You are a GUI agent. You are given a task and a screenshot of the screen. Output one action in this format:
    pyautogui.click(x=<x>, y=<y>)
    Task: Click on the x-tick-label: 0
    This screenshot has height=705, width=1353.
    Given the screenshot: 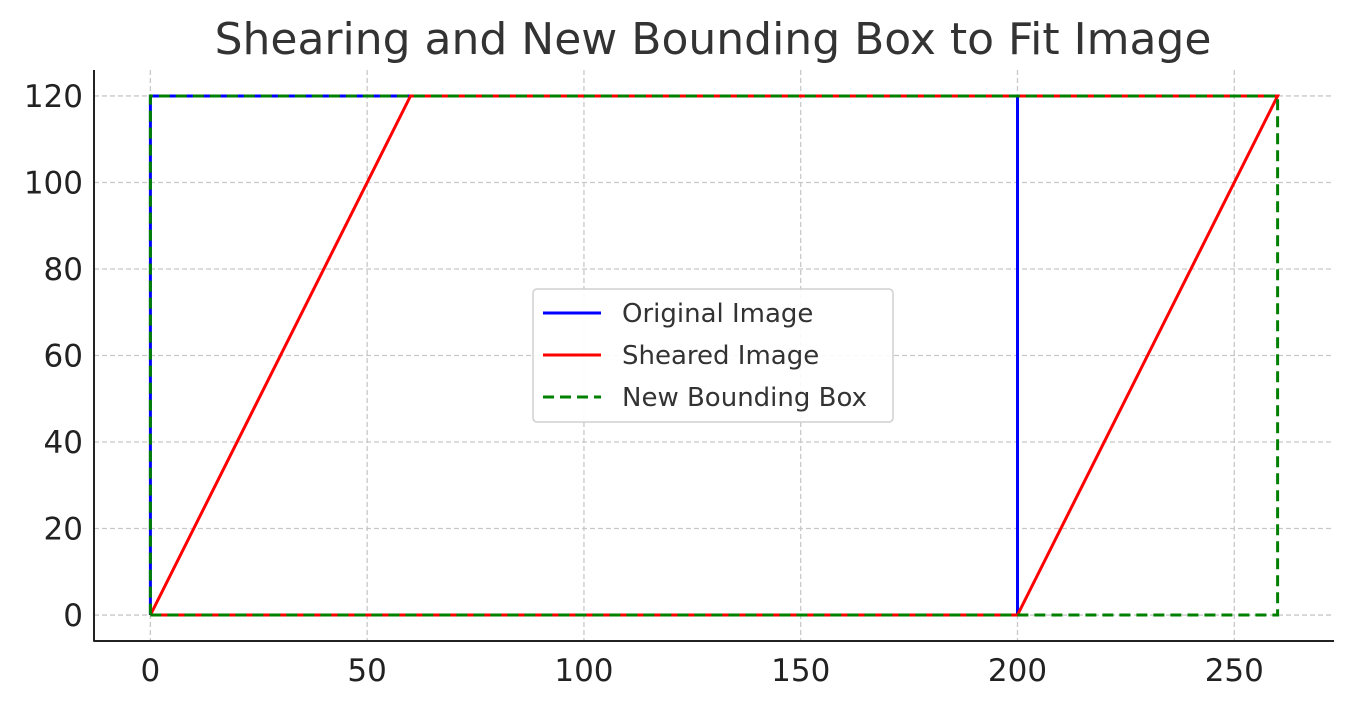 What is the action you would take?
    pyautogui.click(x=150, y=671)
    